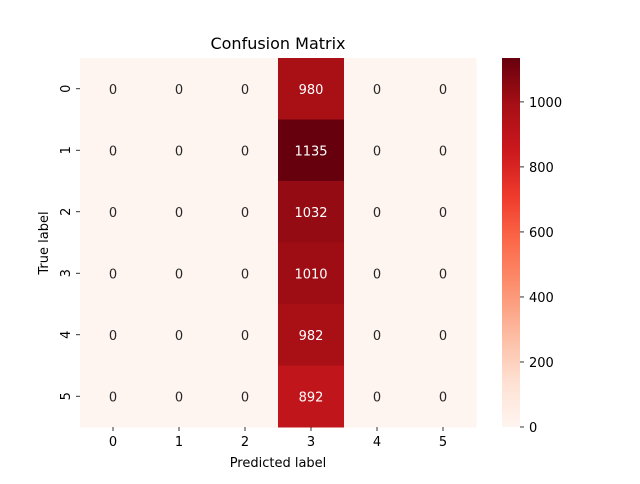 This screenshot has height=484, width=640. I want to click on y-tick-label: 2, so click(66, 212).